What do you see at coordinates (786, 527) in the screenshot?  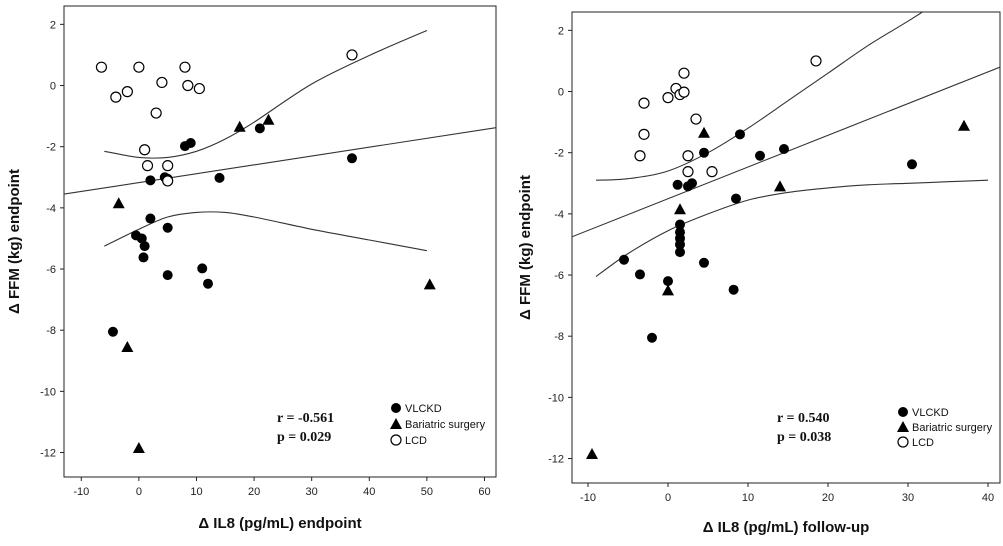 I see `x-axis-title: Δ IL8 (pg/mL) follow-up` at bounding box center [786, 527].